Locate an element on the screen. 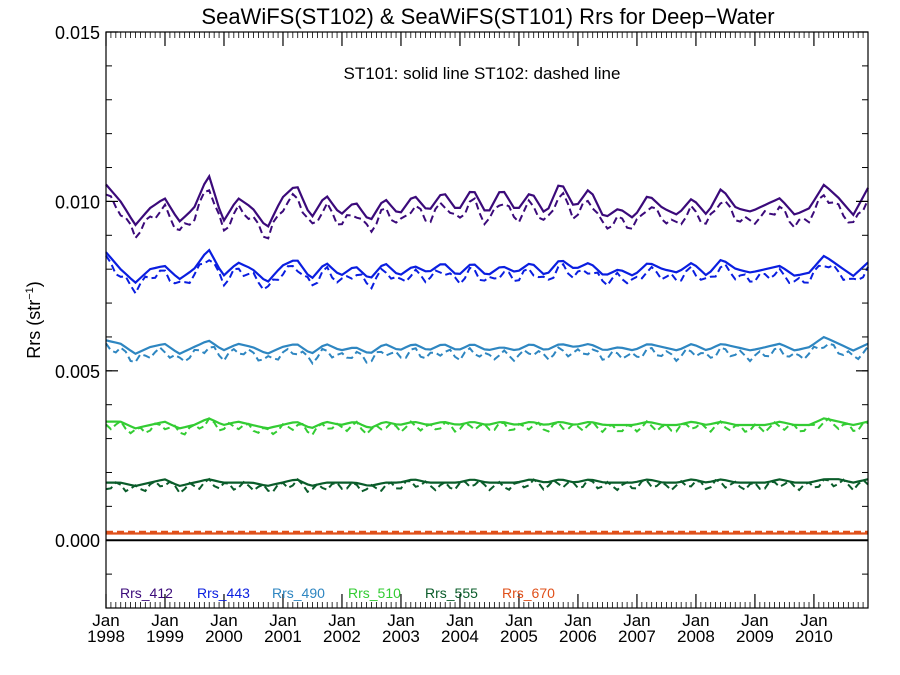 The width and height of the screenshot is (900, 675). line-style-annotation: ST101: solid line ST102: dashed line is located at coordinates (482, 73).